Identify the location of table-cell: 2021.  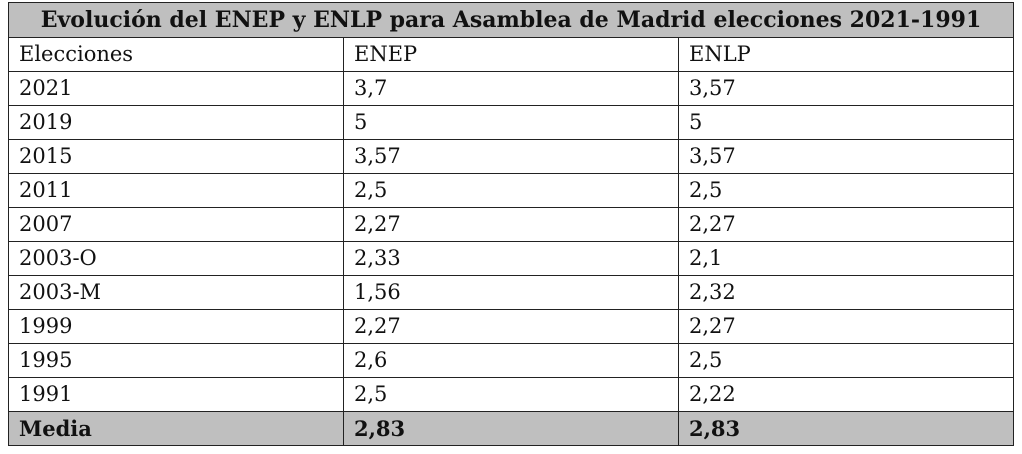
(176, 88).